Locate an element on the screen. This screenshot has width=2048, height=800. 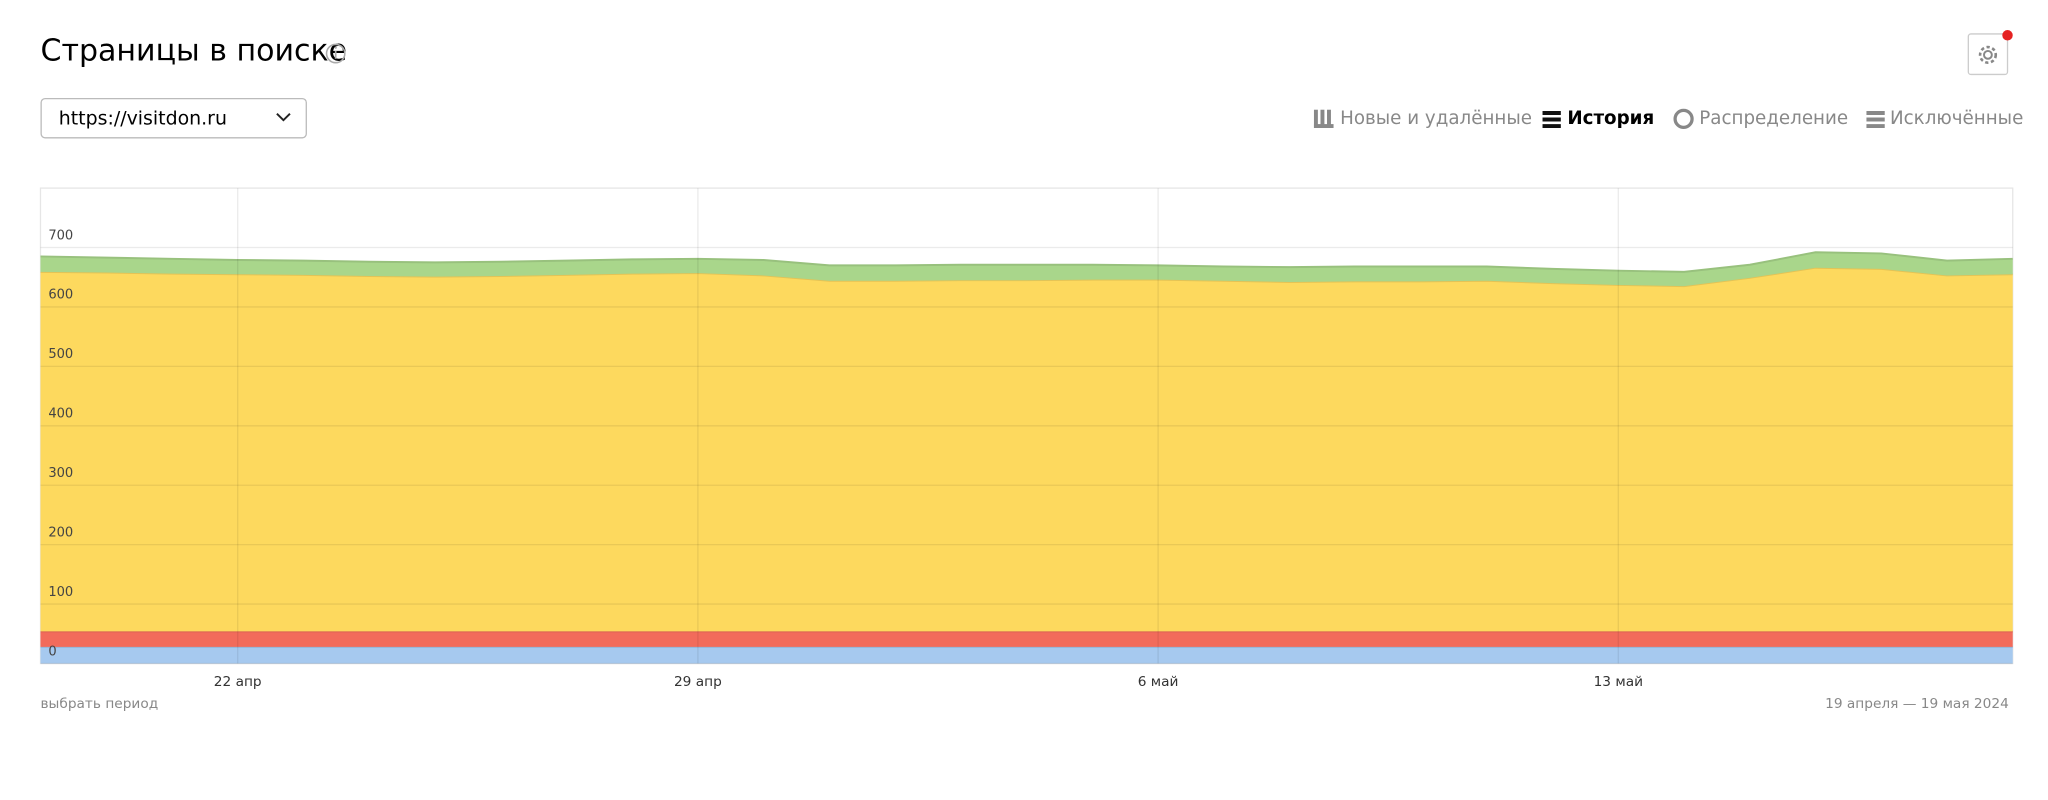
tab: Исключённые is located at coordinates (1956, 118).